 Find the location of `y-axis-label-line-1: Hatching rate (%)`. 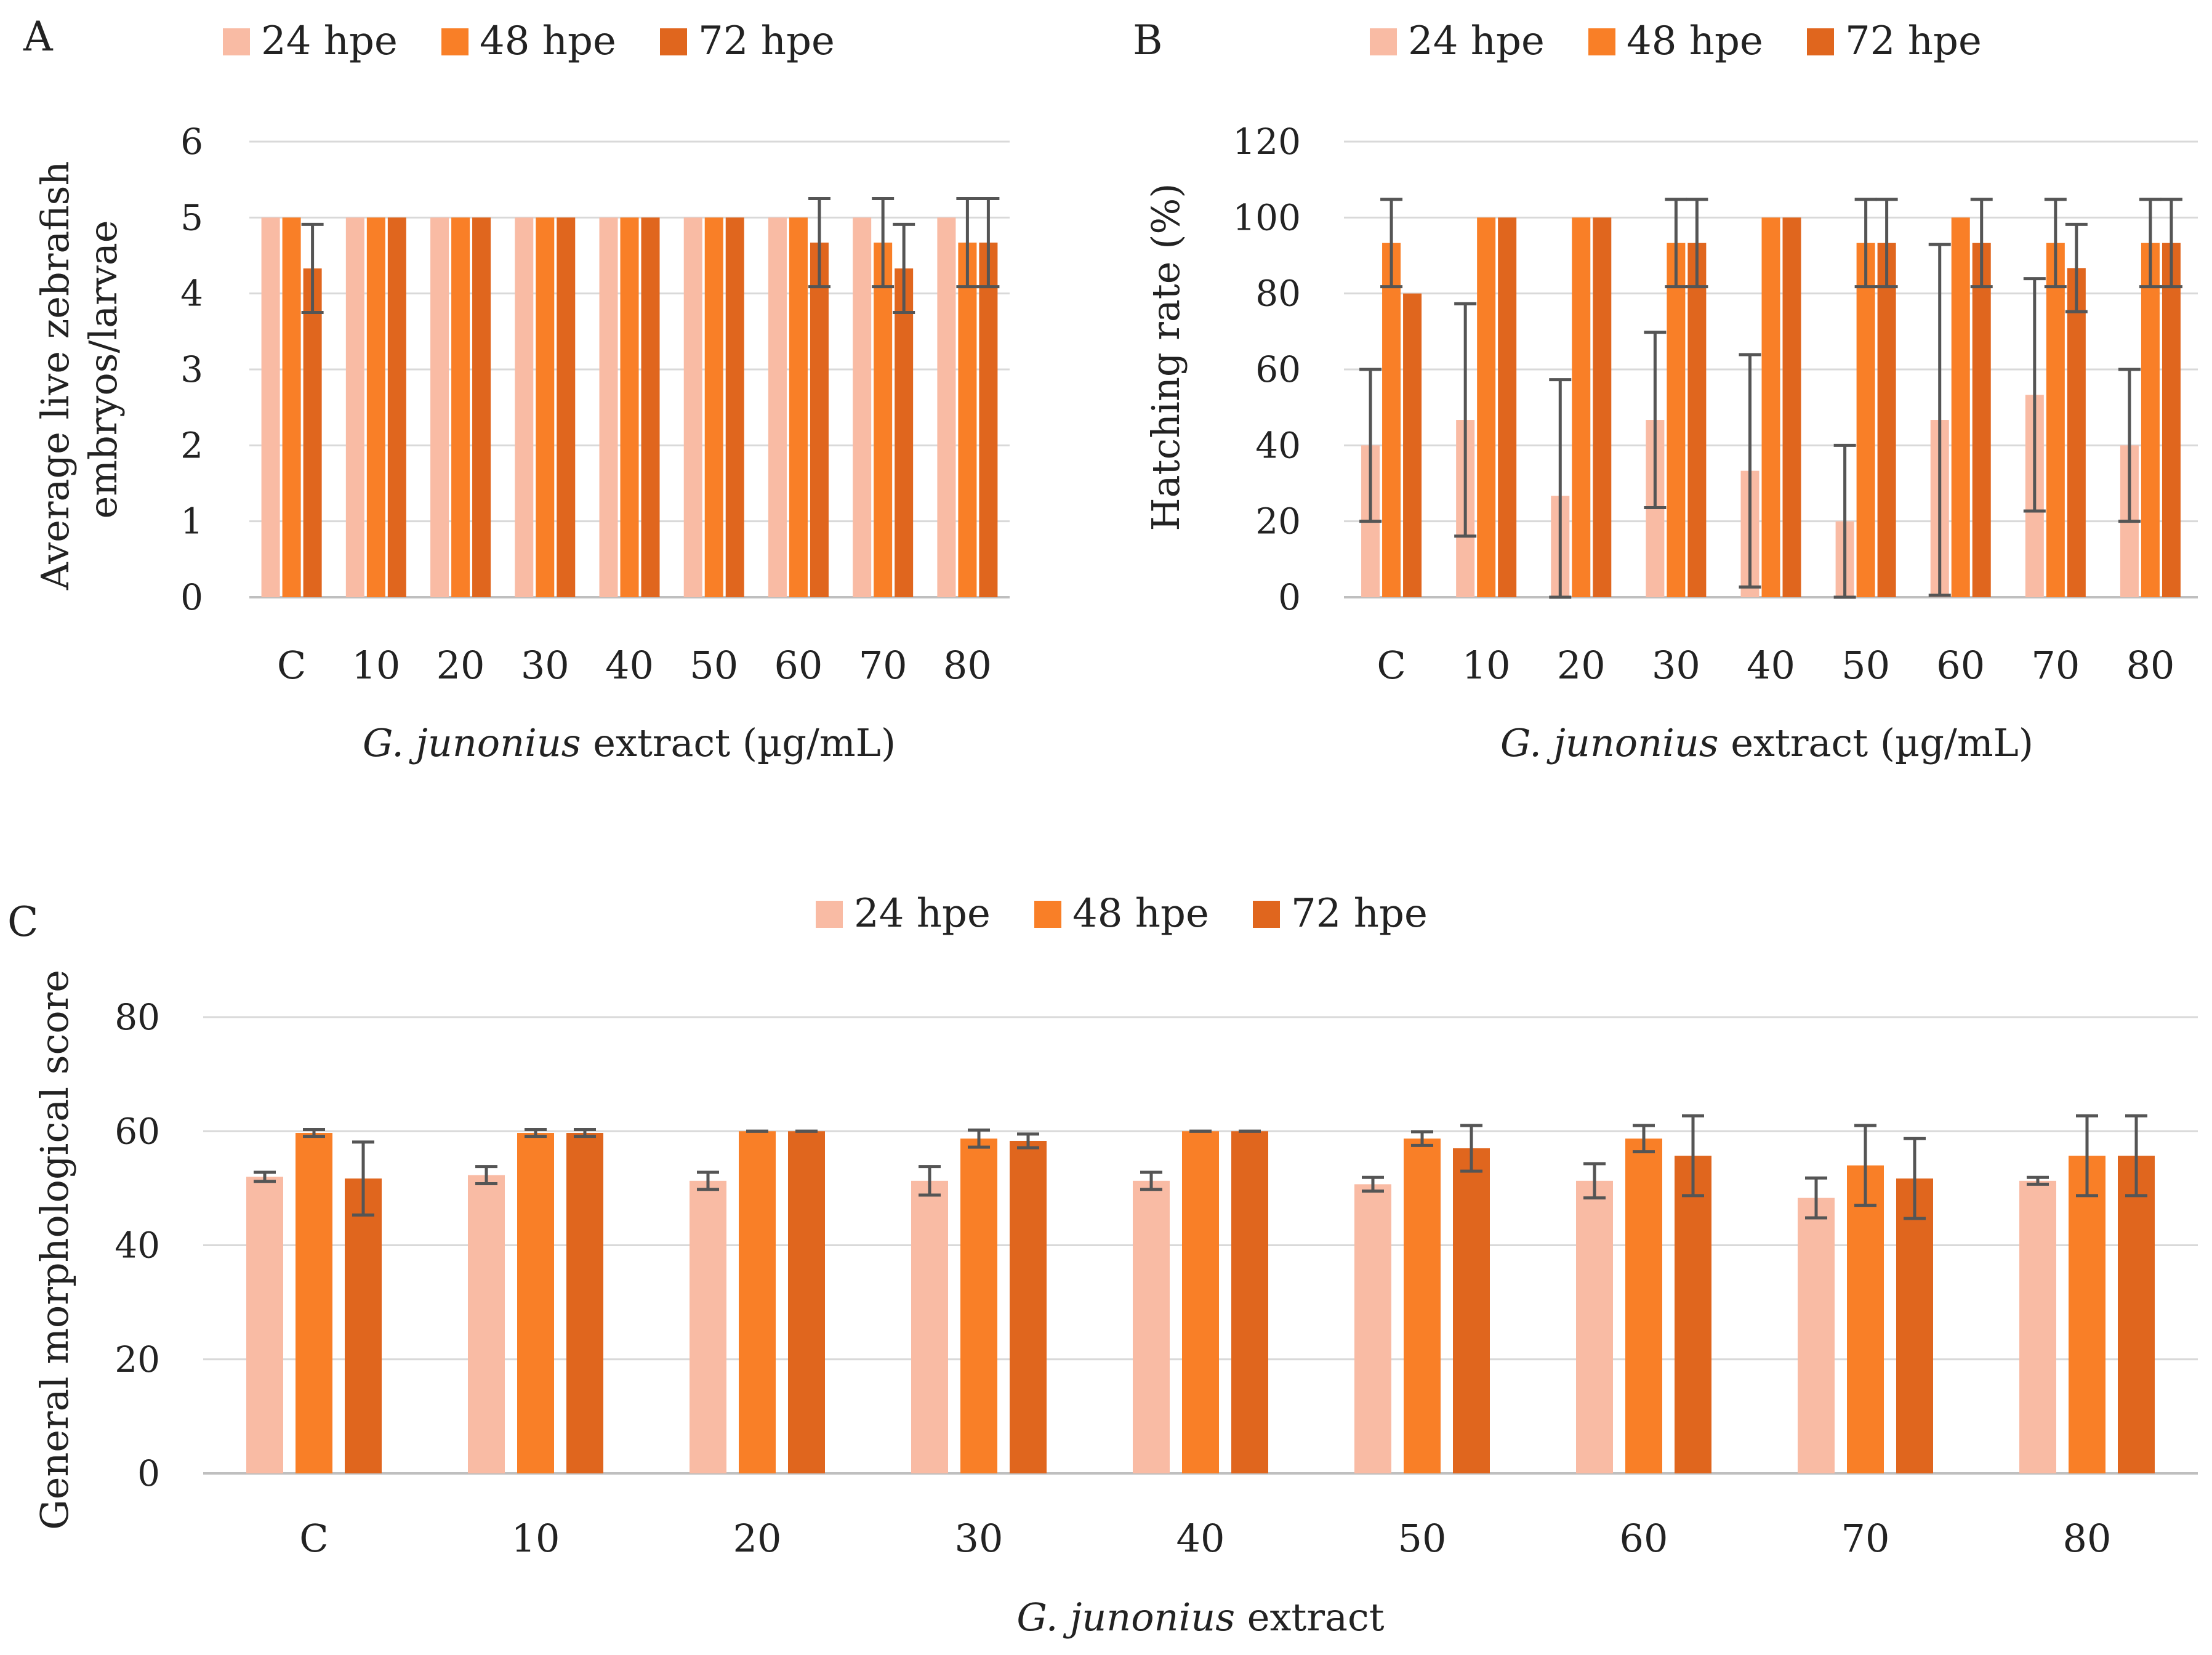

y-axis-label-line-1: Hatching rate (%) is located at coordinates (1165, 357).